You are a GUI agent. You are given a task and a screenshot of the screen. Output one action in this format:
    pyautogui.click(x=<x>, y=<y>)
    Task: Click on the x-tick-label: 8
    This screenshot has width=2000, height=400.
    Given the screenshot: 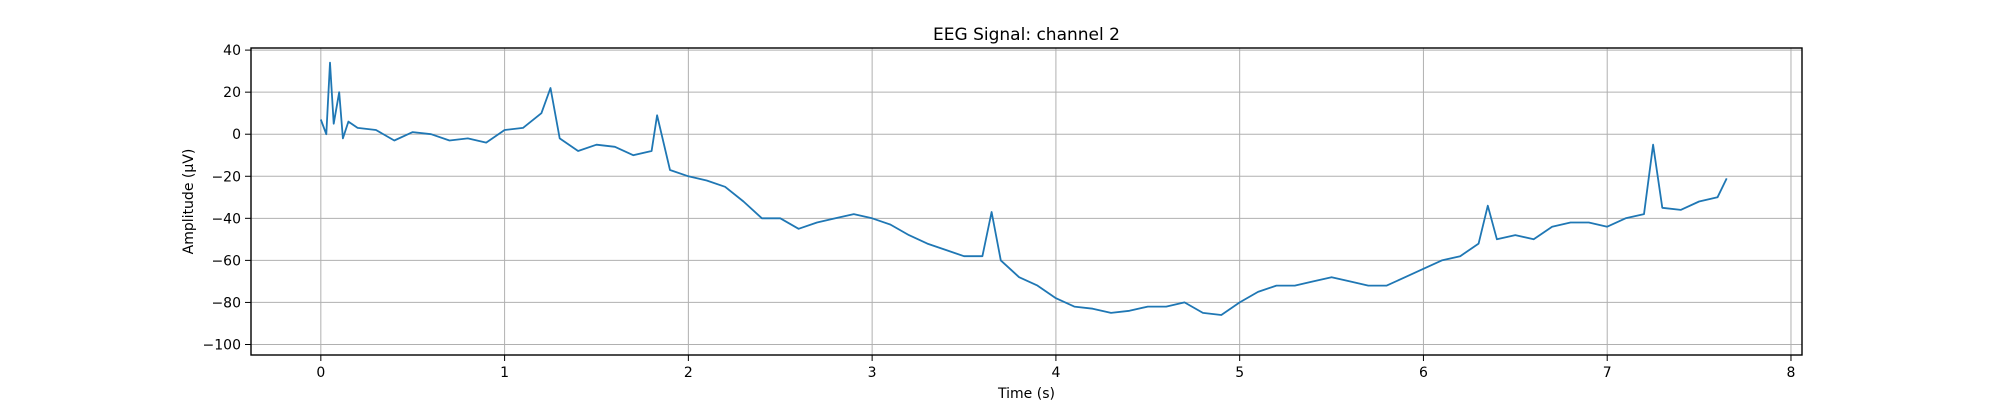 What is the action you would take?
    pyautogui.click(x=1791, y=373)
    